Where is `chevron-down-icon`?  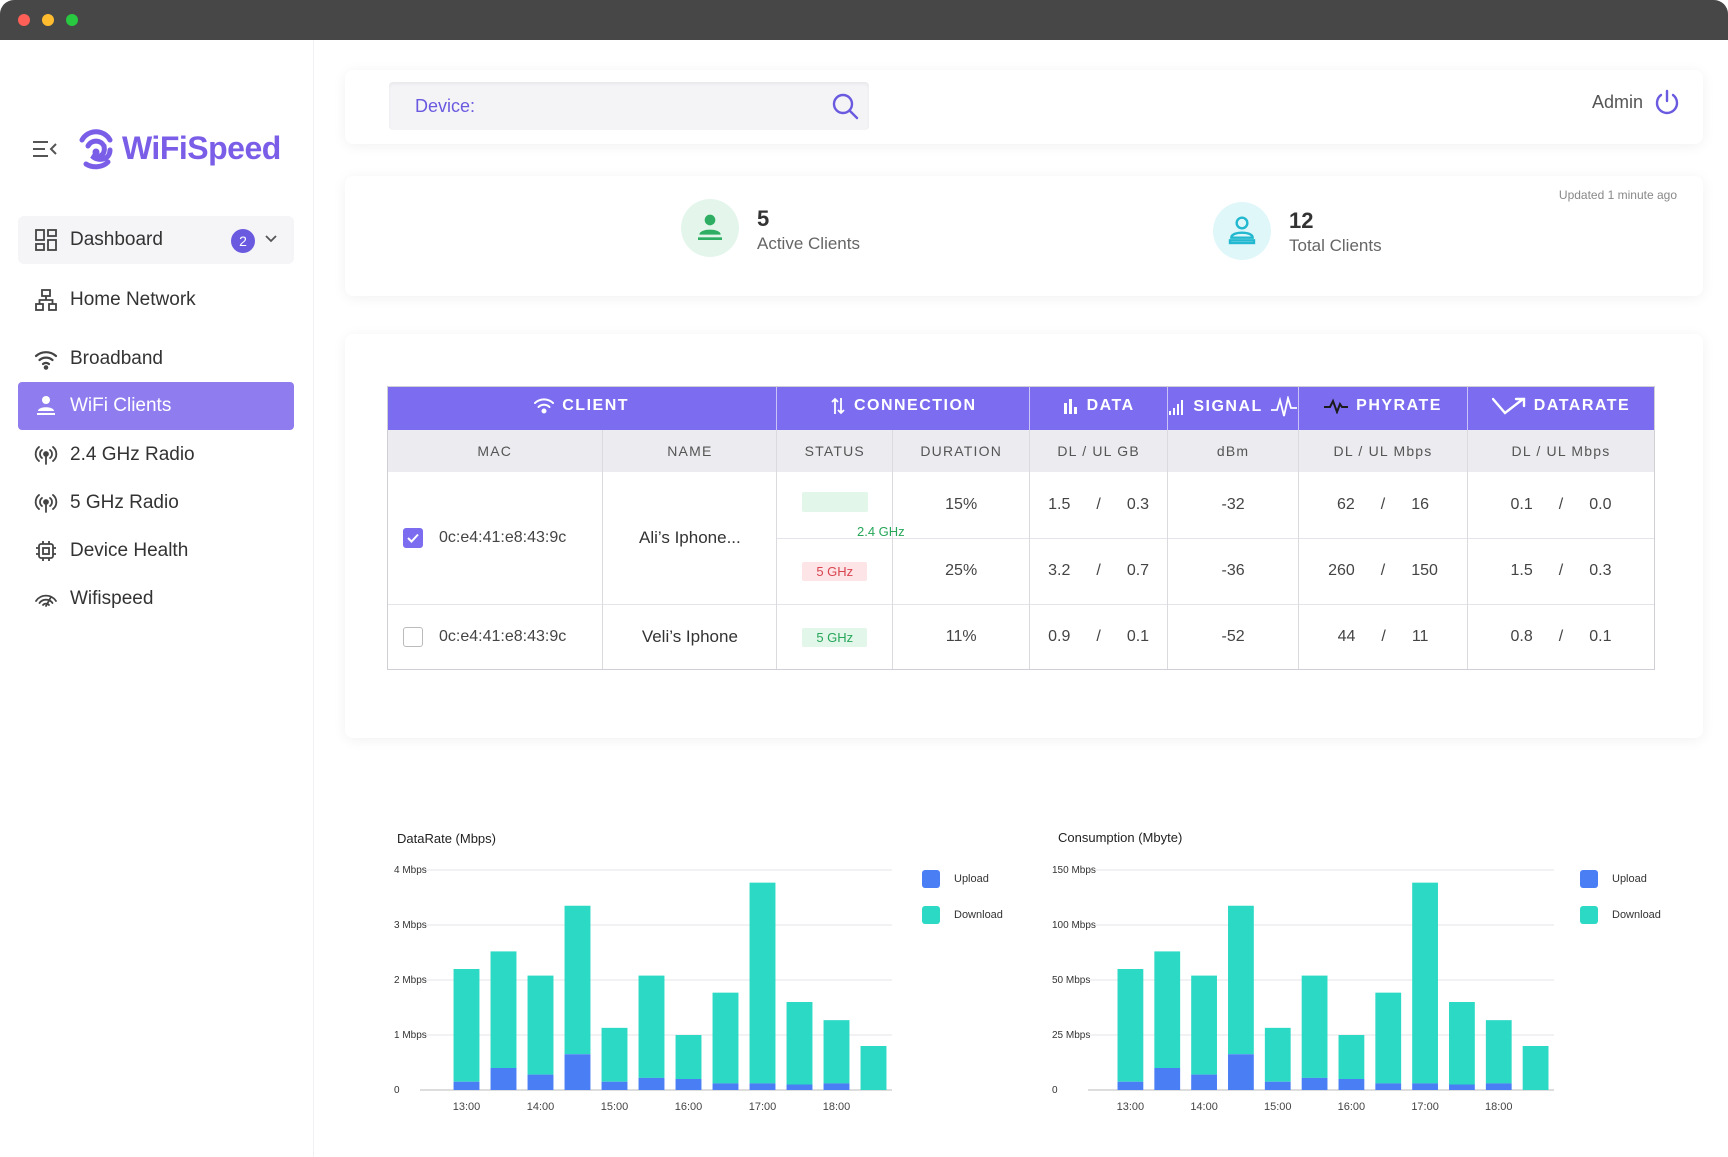 chevron-down-icon is located at coordinates (271, 239).